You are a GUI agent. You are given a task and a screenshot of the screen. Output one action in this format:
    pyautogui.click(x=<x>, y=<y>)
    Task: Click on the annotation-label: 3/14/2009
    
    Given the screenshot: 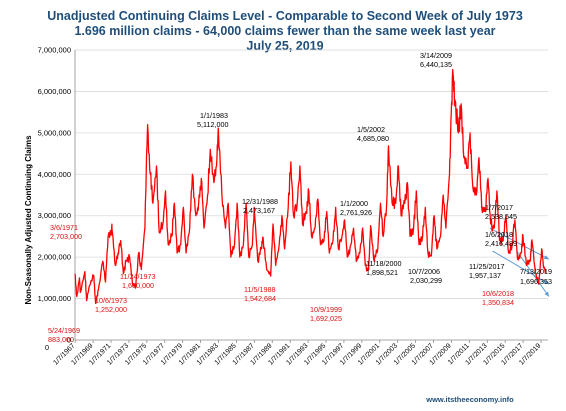 What is the action you would take?
    pyautogui.click(x=436, y=55)
    